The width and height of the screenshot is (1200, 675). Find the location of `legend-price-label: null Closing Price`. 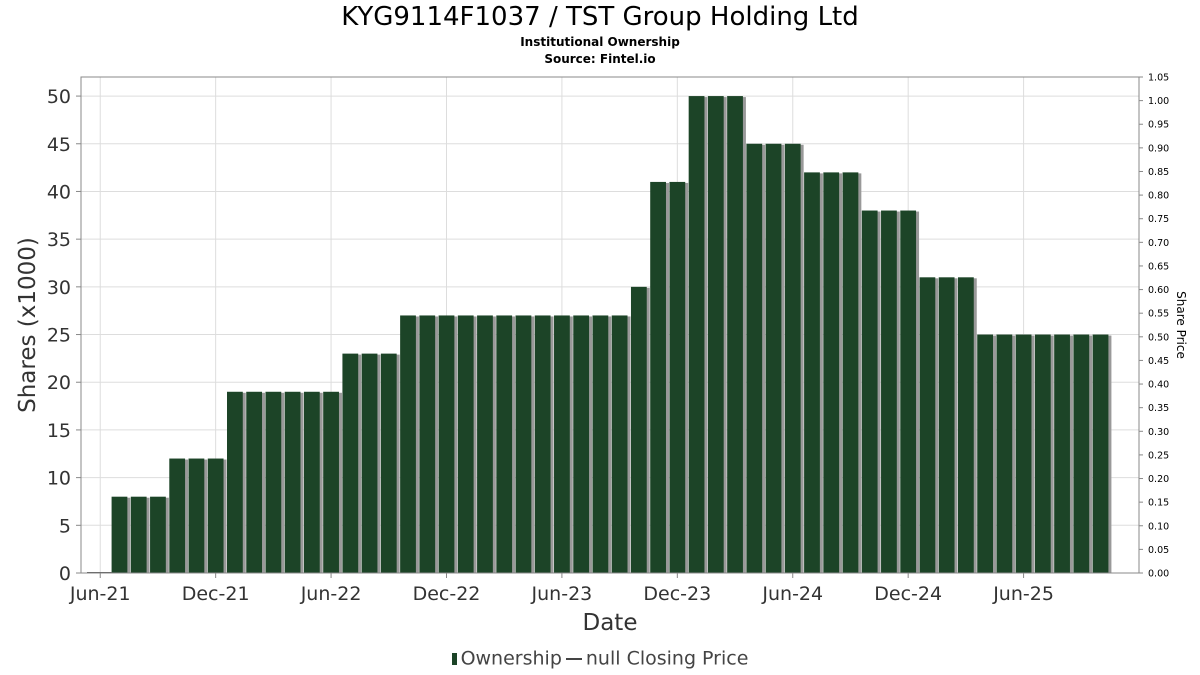

legend-price-label: null Closing Price is located at coordinates (667, 658).